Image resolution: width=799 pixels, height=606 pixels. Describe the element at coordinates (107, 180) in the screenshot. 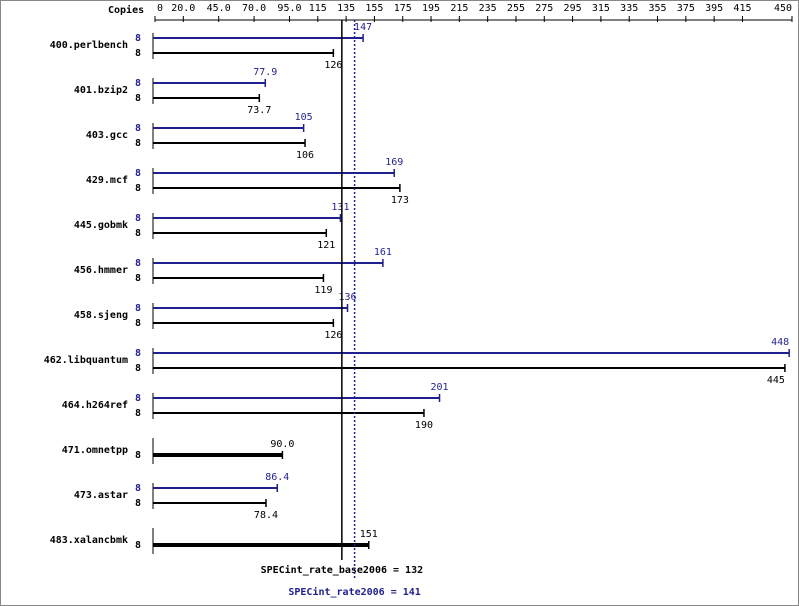

I see `category-label: 429.mcf` at that location.